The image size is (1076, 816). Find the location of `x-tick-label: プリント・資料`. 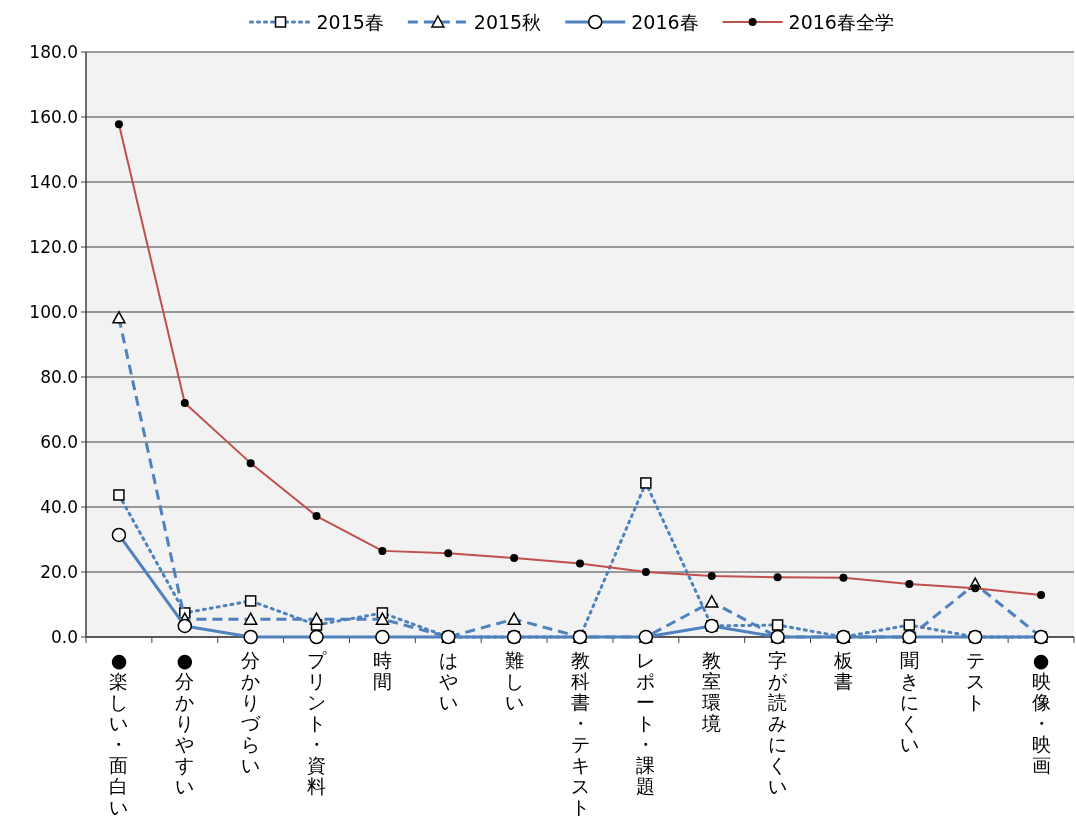

x-tick-label: プリント・資料 is located at coordinates (317, 723).